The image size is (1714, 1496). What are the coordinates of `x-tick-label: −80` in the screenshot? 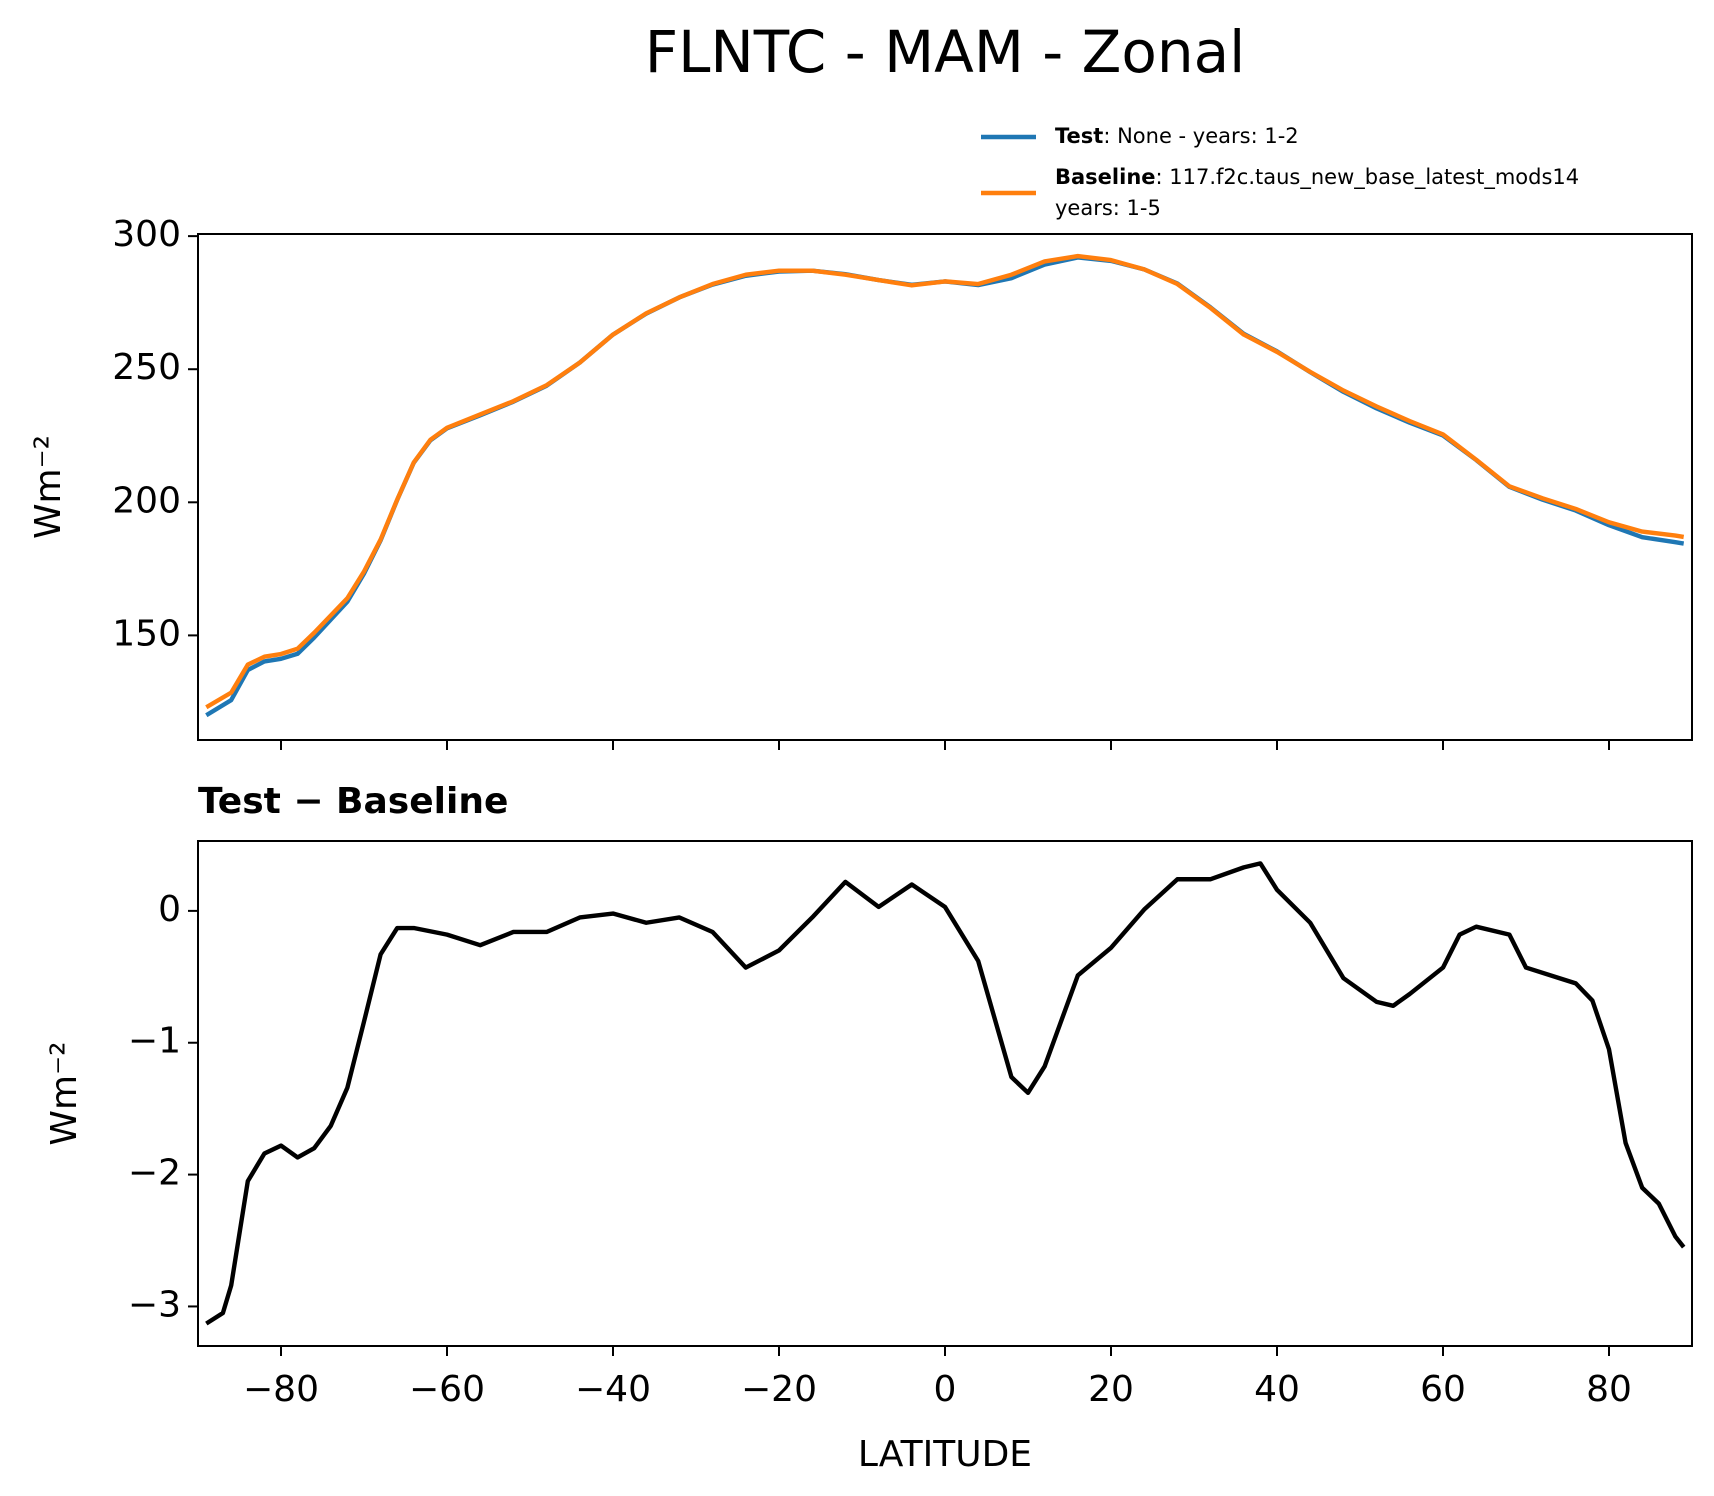 It's located at (281, 1389).